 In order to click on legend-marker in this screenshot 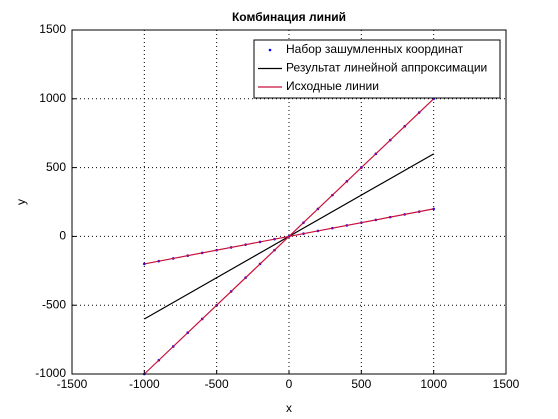, I will do `click(270, 50)`.